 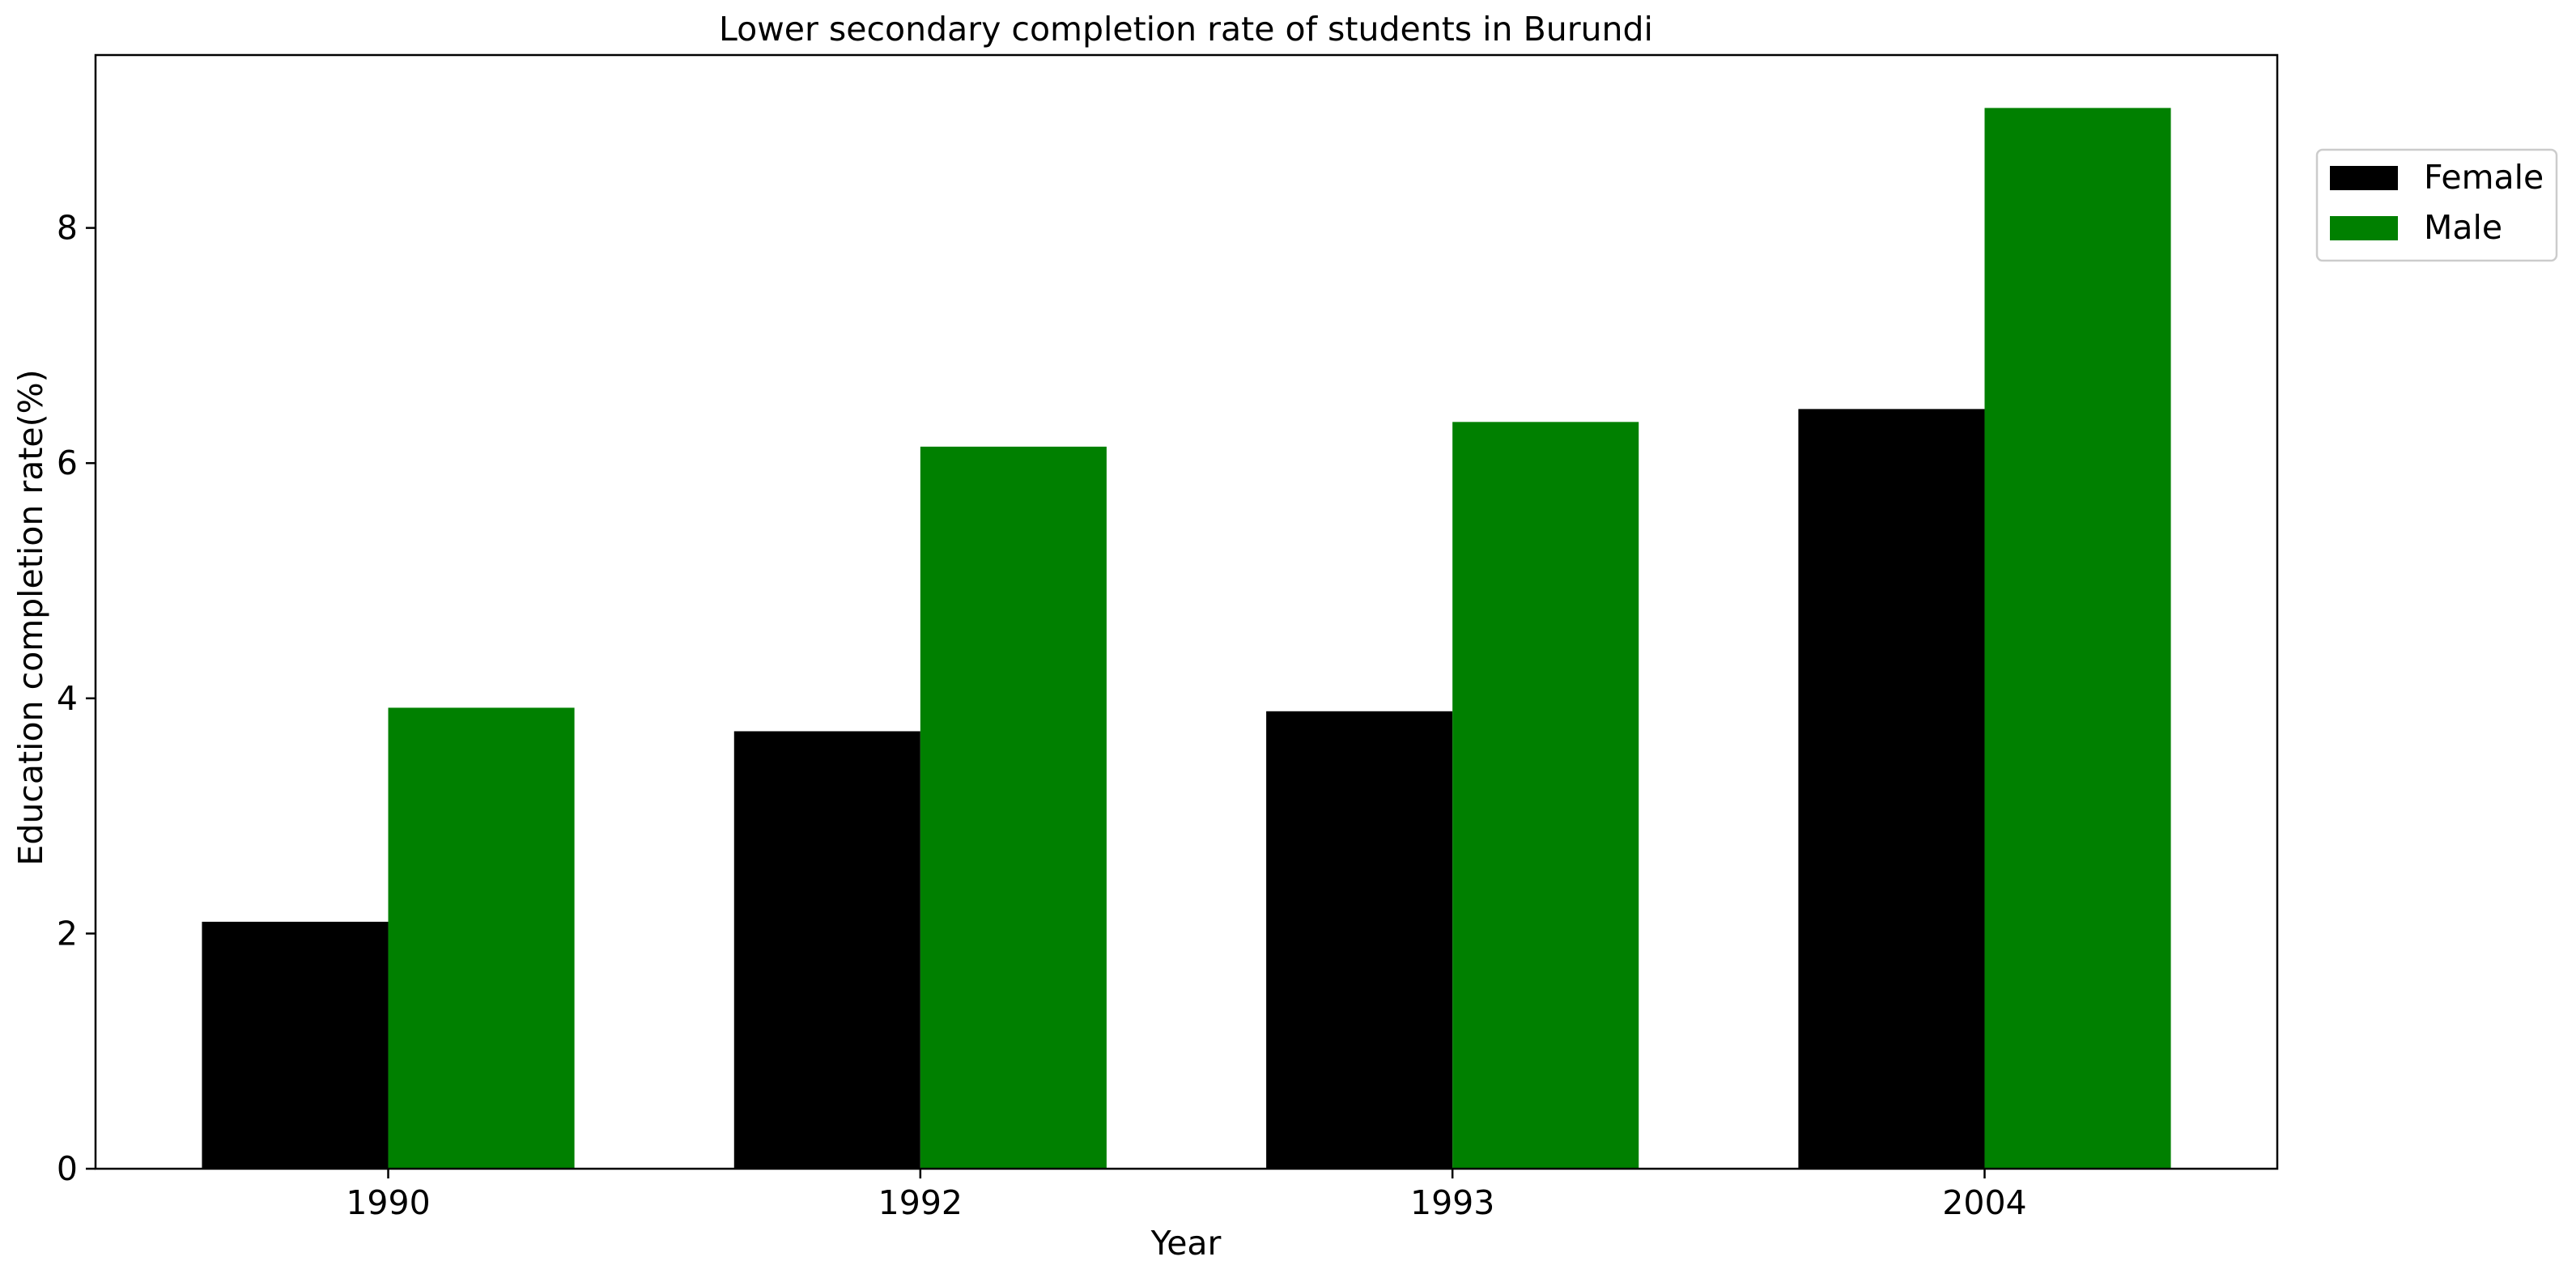 What do you see at coordinates (826, 950) in the screenshot?
I see `bar-female-1992` at bounding box center [826, 950].